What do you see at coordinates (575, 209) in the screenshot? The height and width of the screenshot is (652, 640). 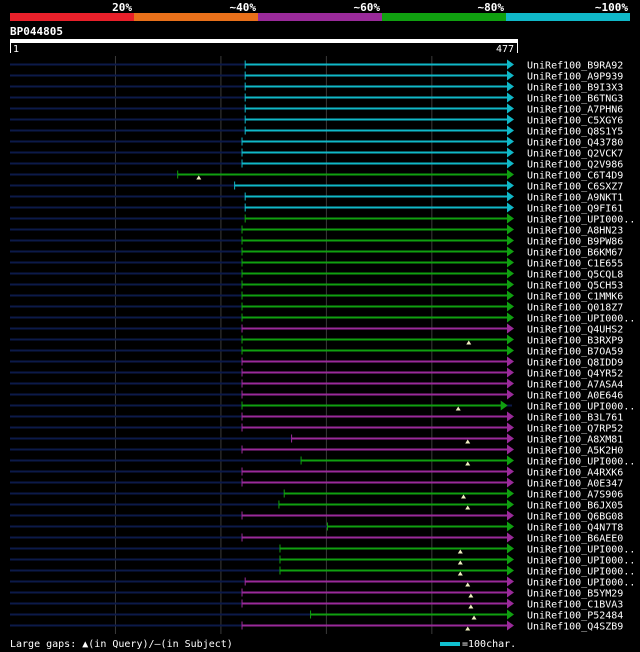 I see `hit-label: UniRef100_Q9FI61` at bounding box center [575, 209].